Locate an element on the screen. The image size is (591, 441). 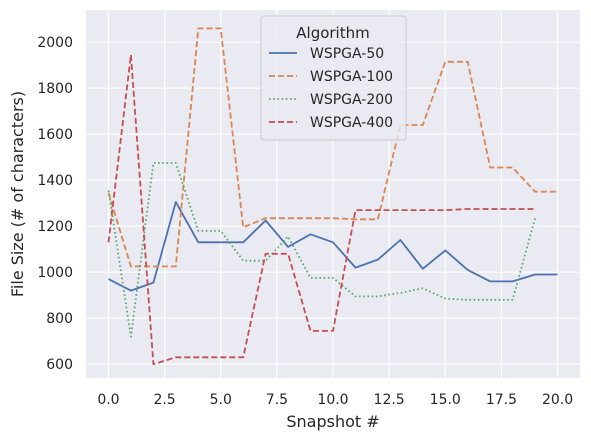
y-tick-label: 1400 is located at coordinates (55, 181).